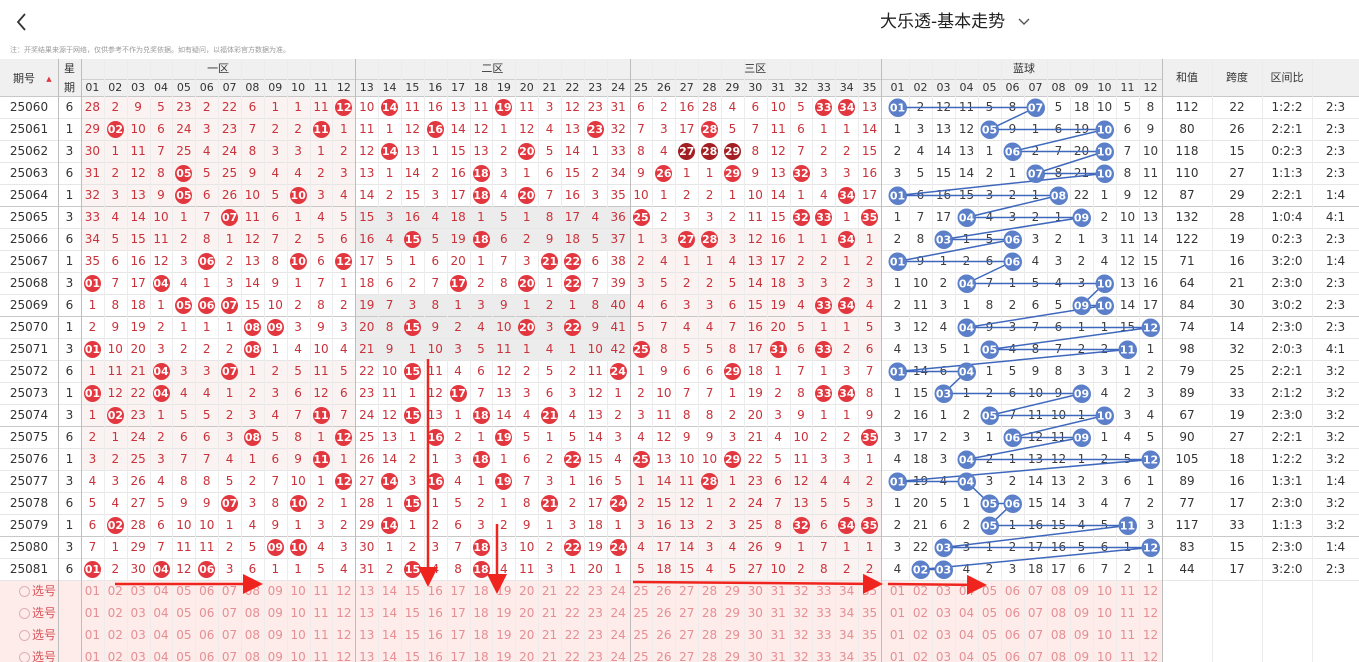  I want to click on pick-front-number: 17, so click(458, 635).